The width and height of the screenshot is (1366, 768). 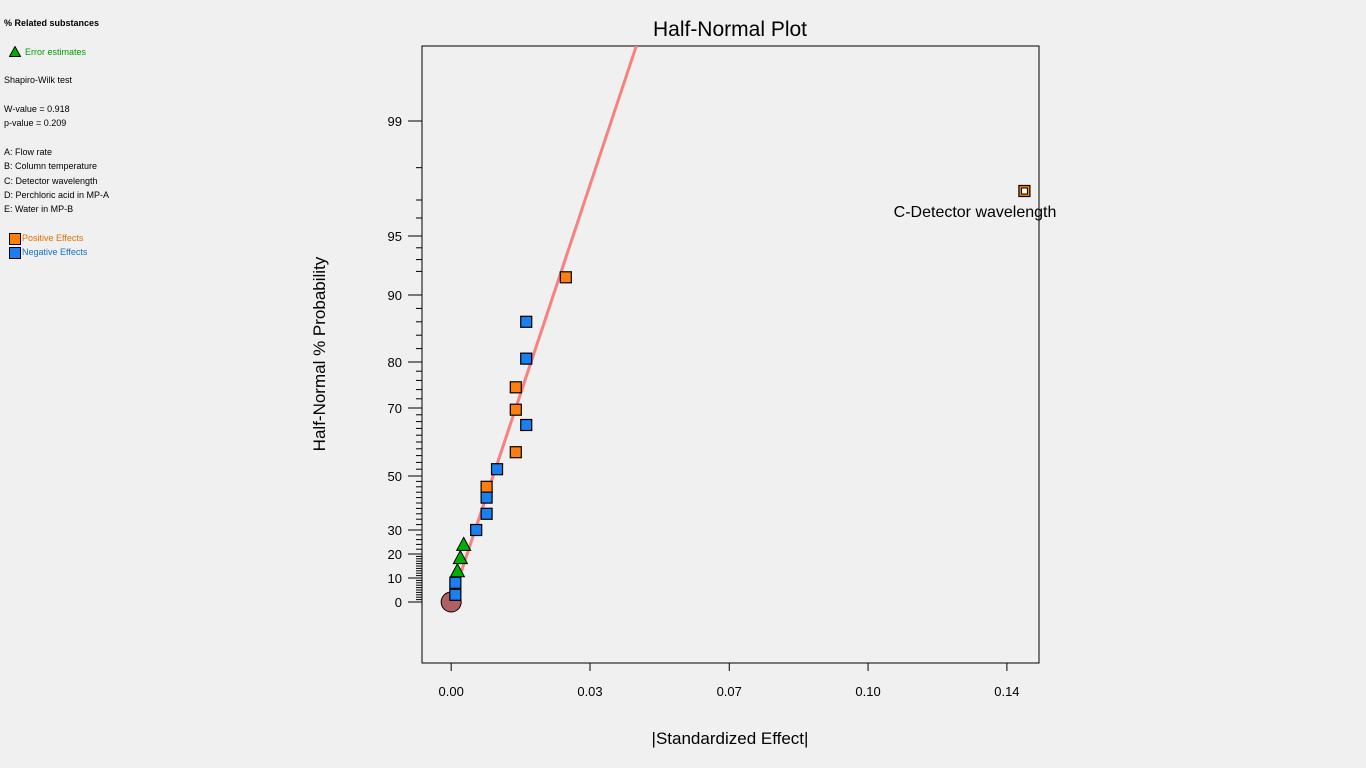 I want to click on response-title: % Related substances, so click(x=52, y=23).